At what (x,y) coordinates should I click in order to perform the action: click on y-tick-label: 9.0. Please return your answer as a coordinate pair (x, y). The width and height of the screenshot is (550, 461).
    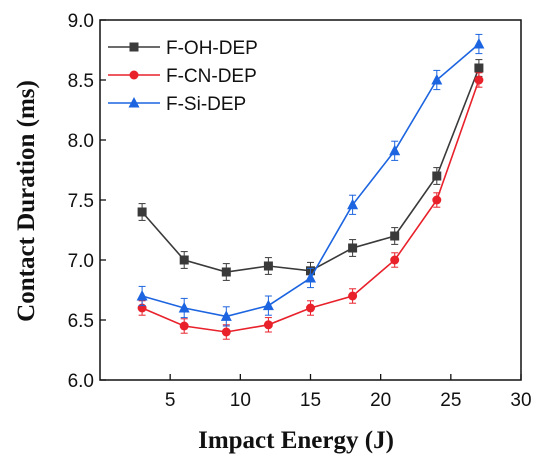
    Looking at the image, I should click on (81, 21).